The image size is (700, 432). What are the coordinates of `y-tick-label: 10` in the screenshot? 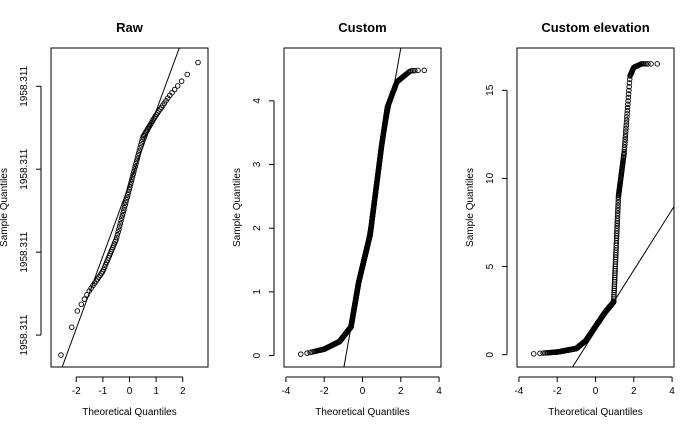 It's located at (490, 178).